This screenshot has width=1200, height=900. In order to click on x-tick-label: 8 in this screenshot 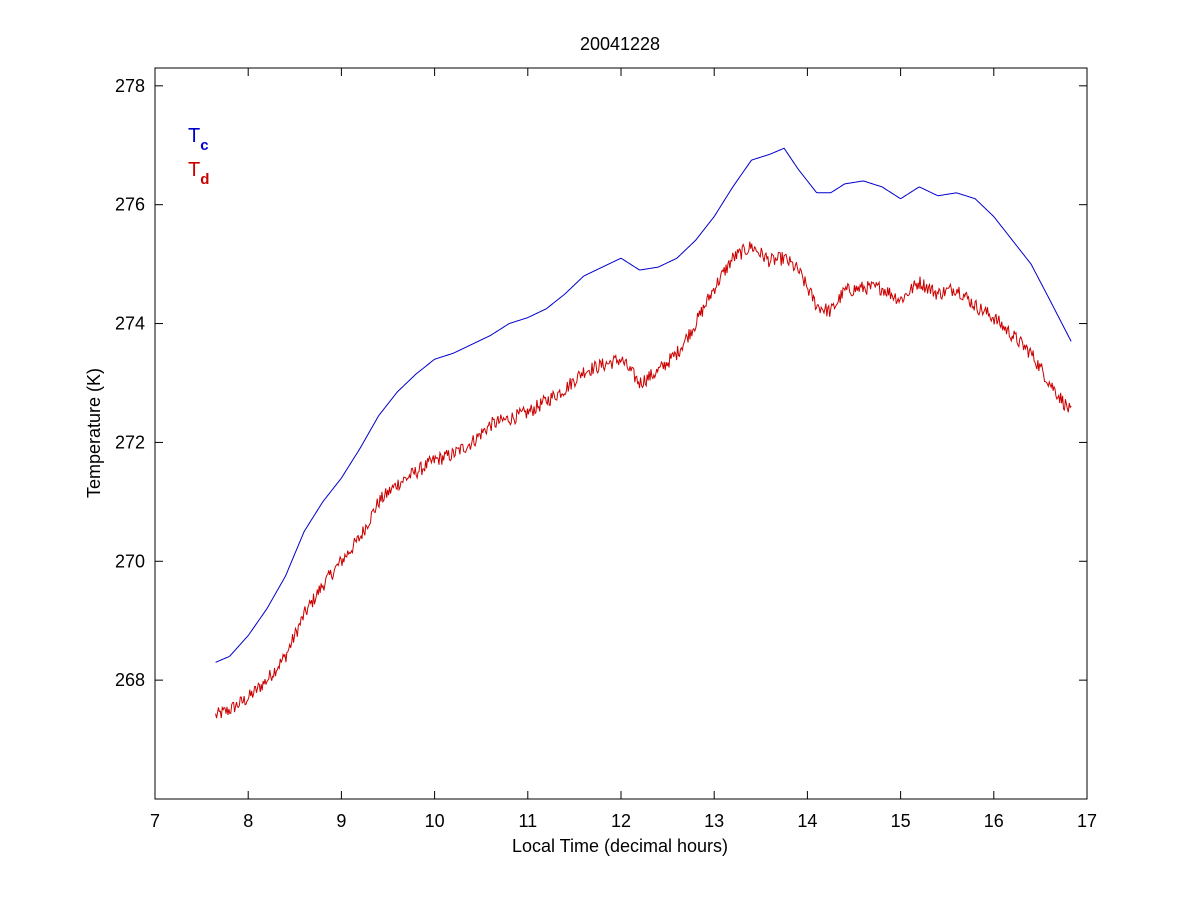, I will do `click(248, 821)`.